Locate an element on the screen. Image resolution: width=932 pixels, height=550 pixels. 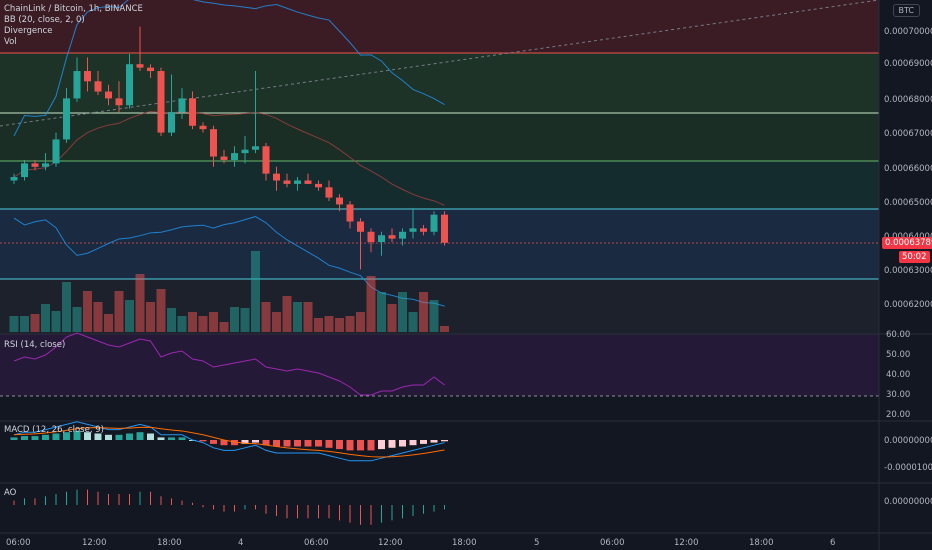
symbol-title: ChainLink / Bitcoin, 1h, BINANCE is located at coordinates (73, 9).